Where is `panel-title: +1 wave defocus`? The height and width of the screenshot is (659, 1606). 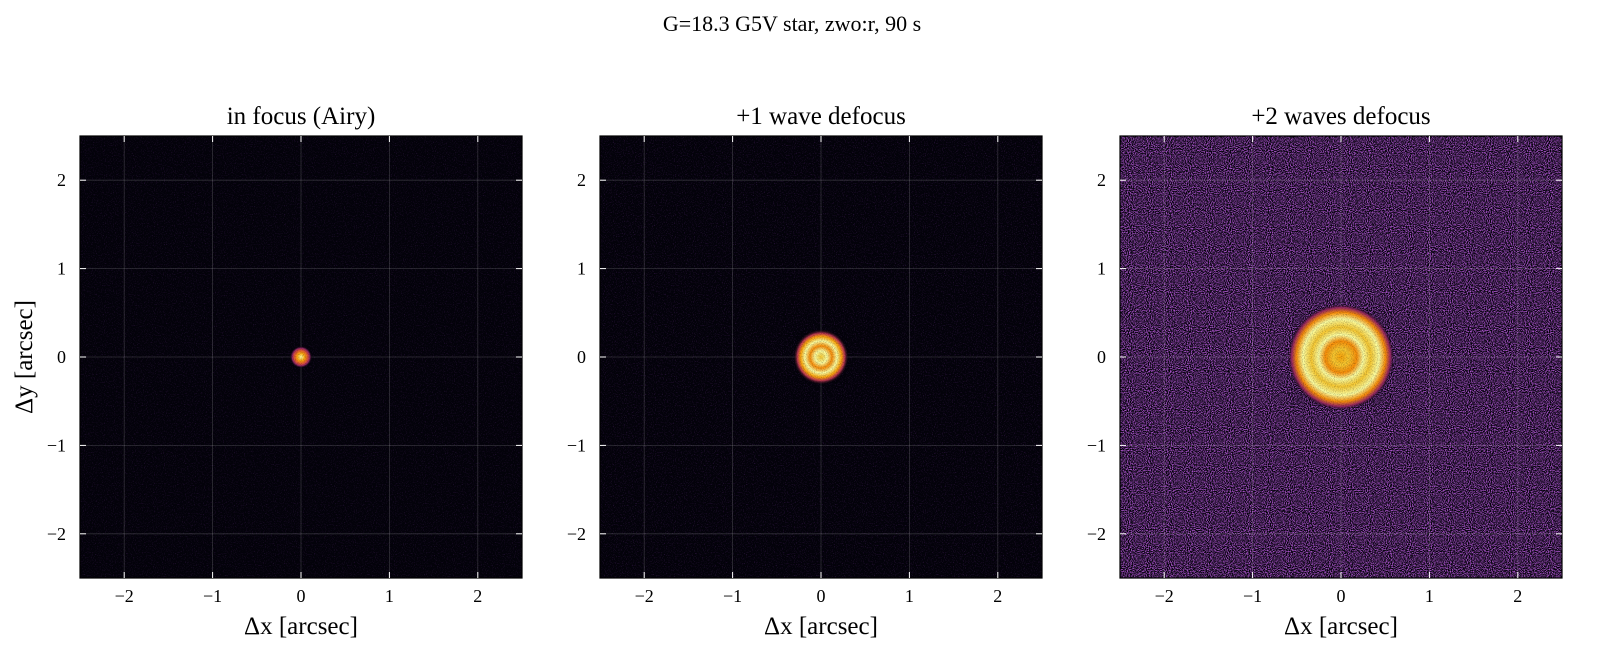 panel-title: +1 wave defocus is located at coordinates (821, 116).